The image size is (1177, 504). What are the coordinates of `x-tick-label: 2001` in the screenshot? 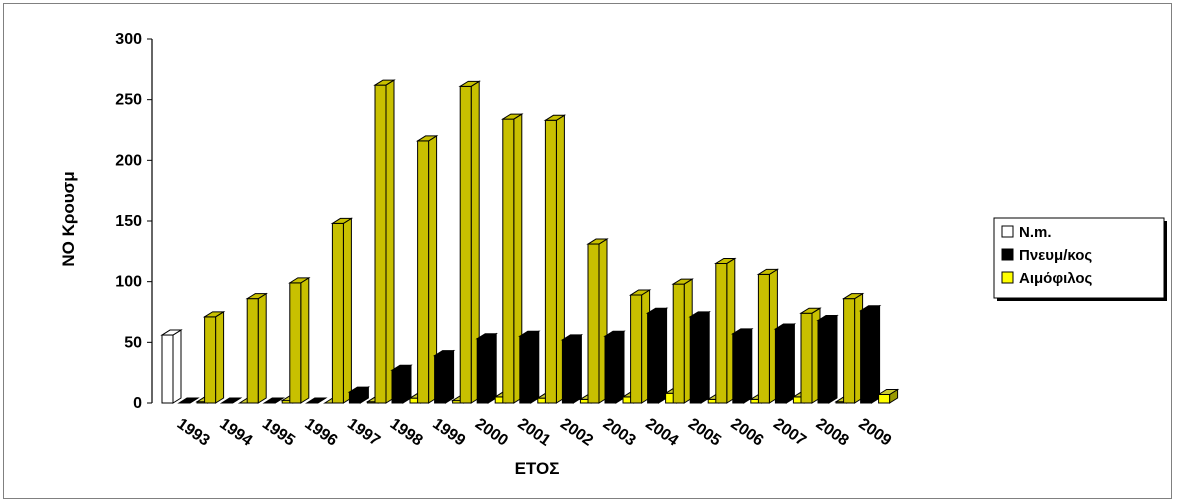 It's located at (534, 432).